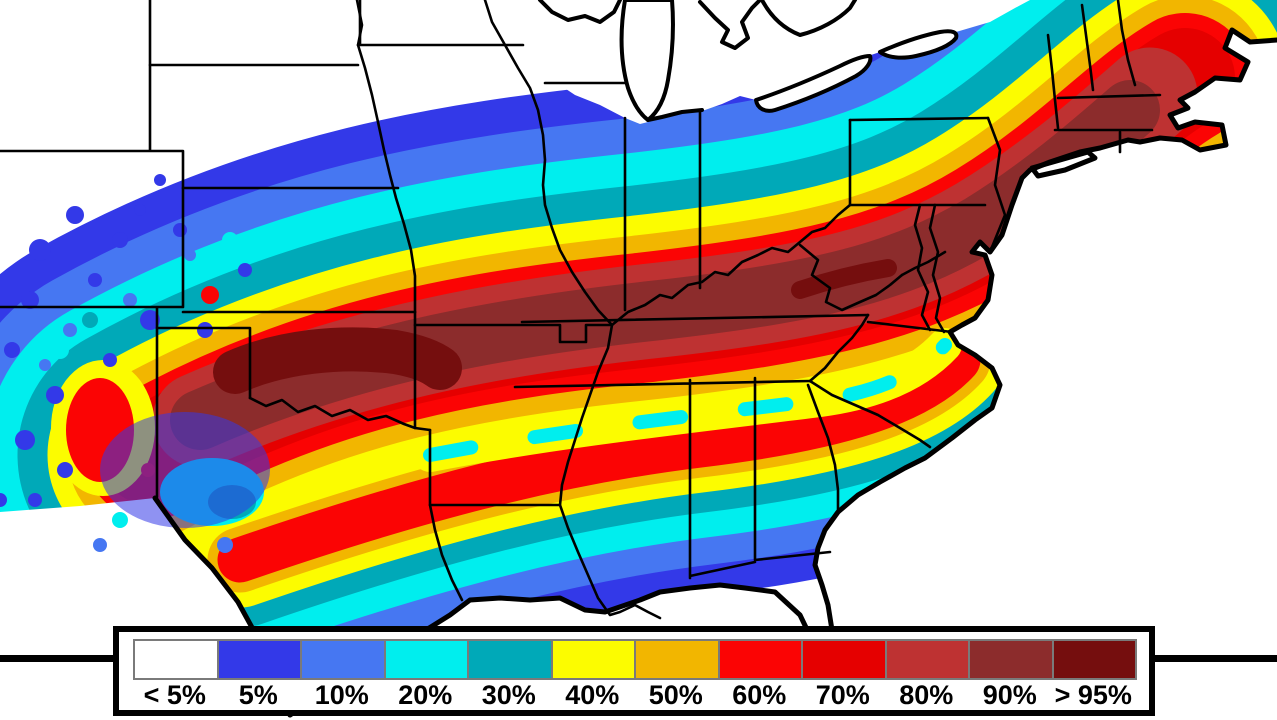  I want to click on chesapeake-bay, so click(929, 268).